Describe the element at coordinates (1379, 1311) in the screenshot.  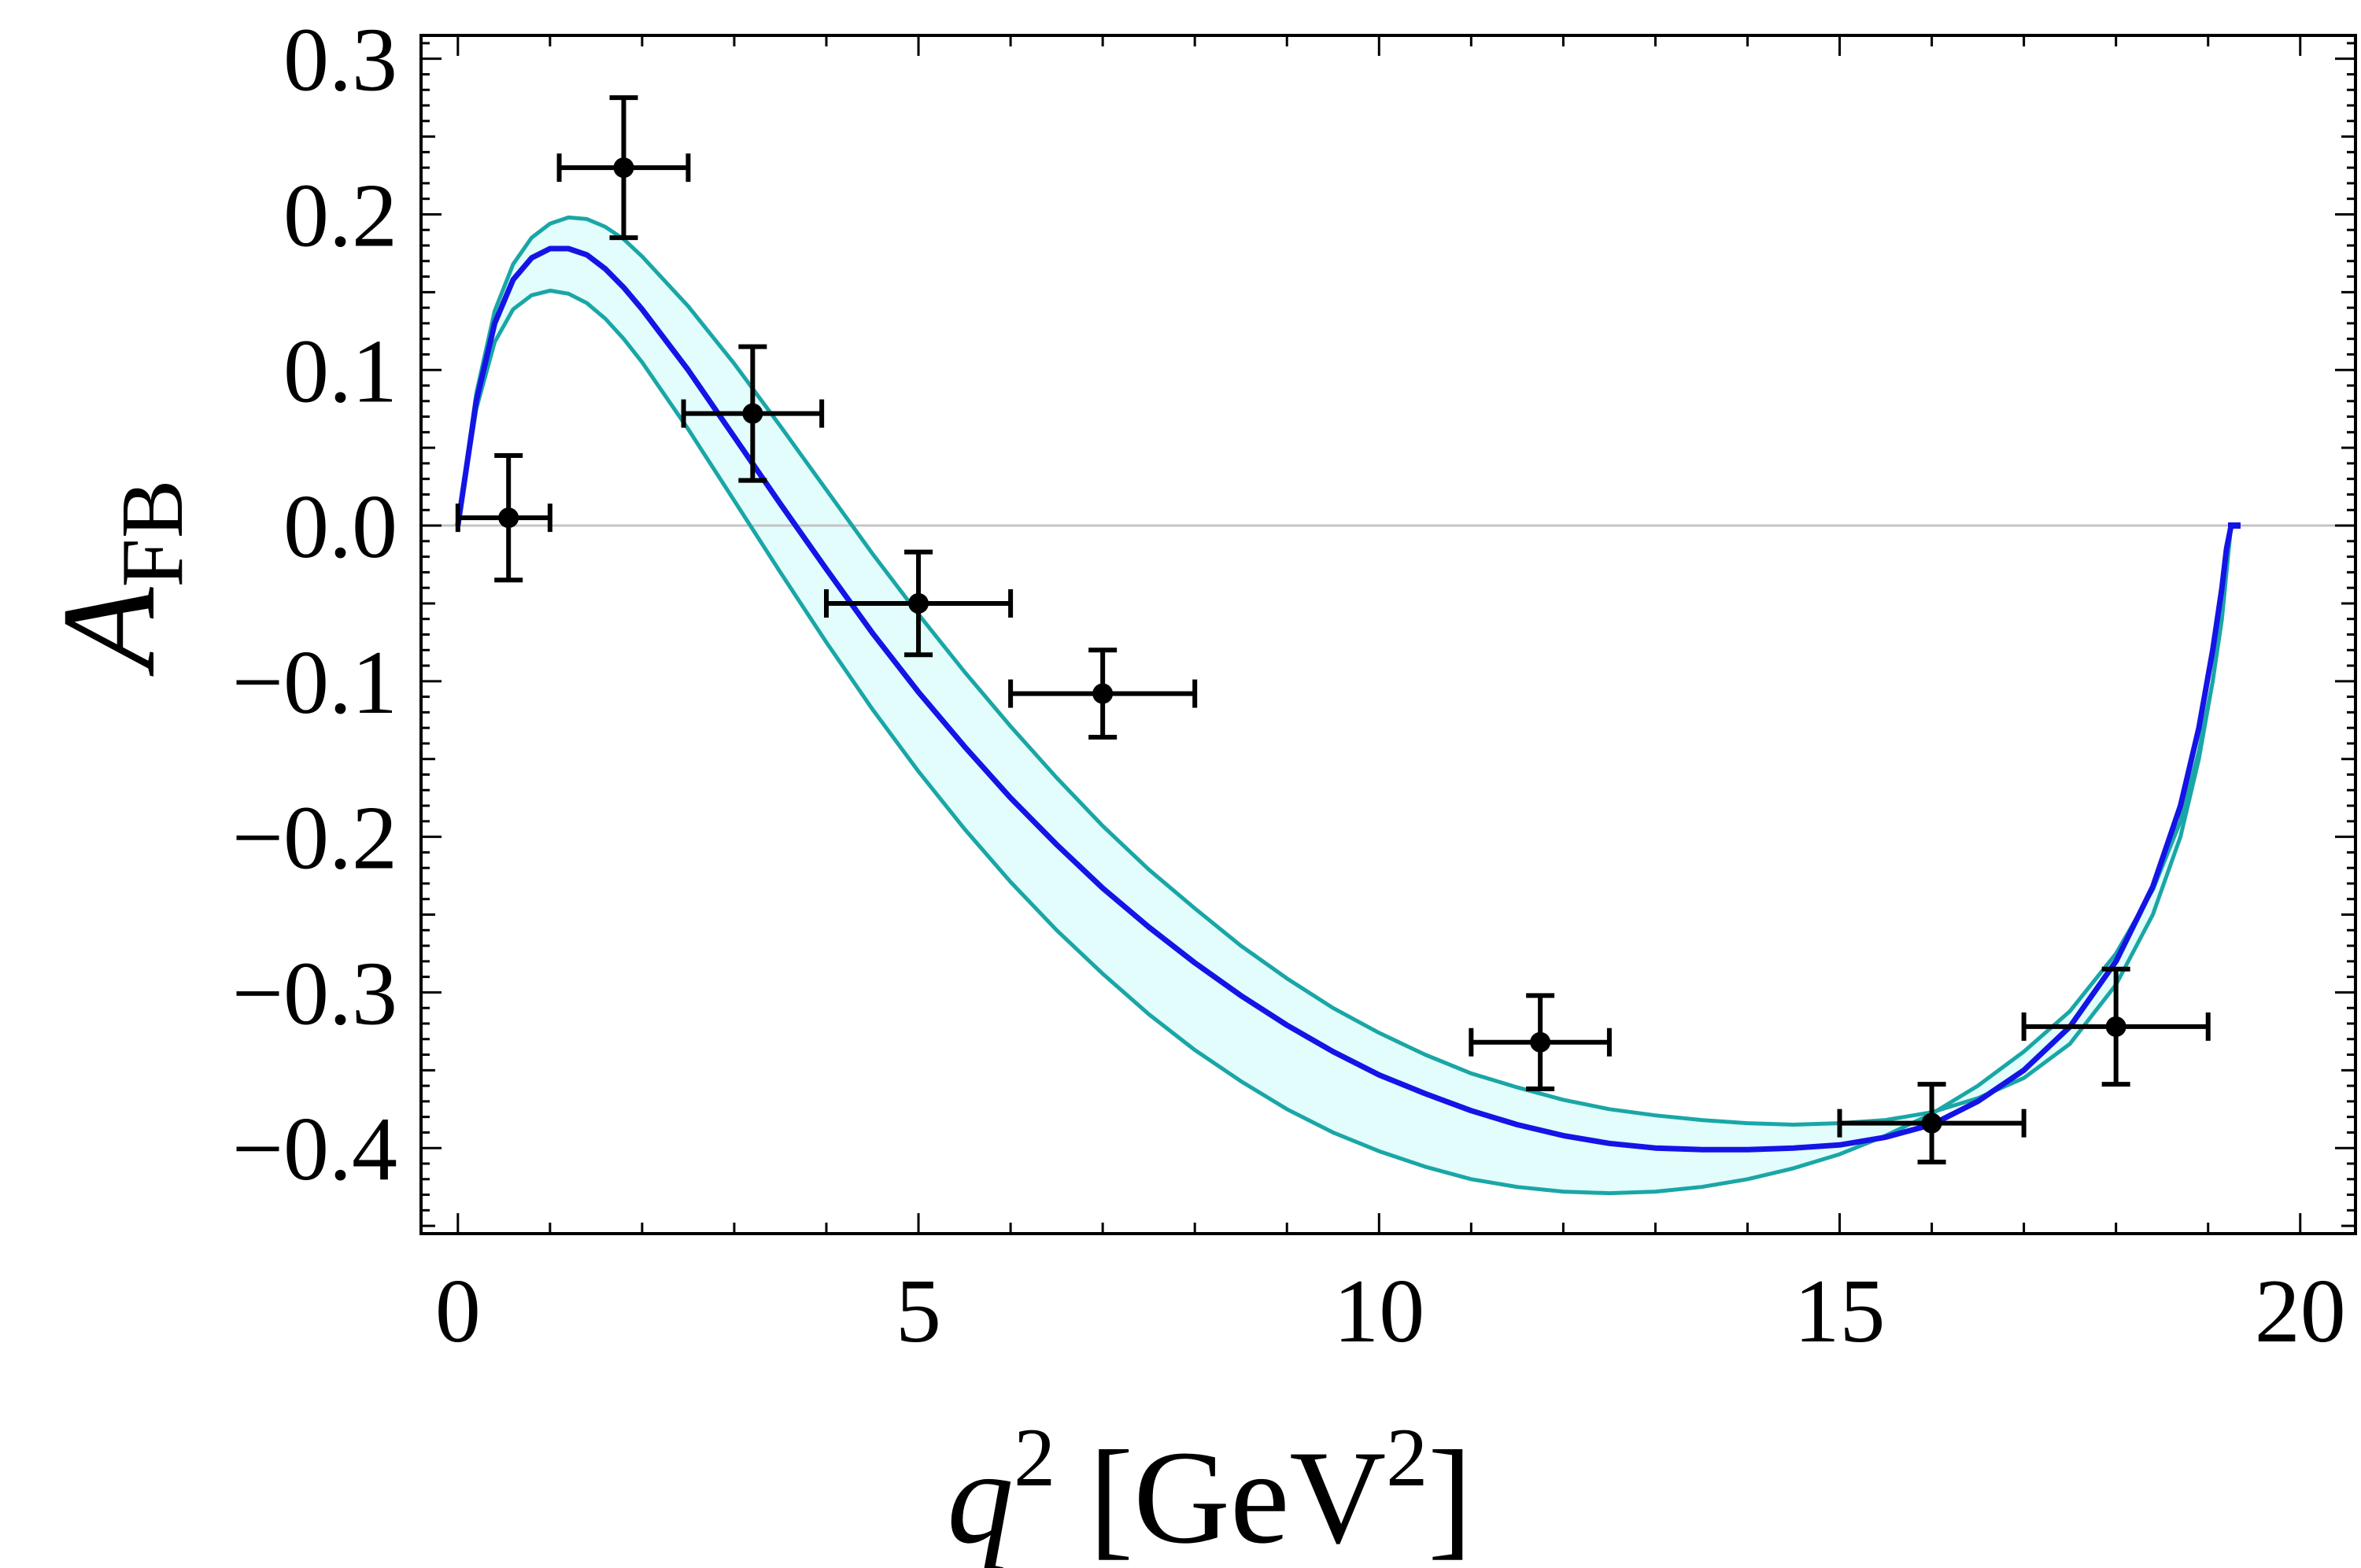
I see `x-tick-label: 10` at that location.